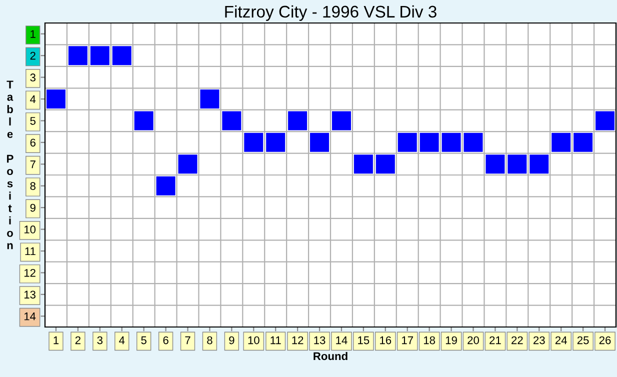 Image resolution: width=617 pixels, height=377 pixels. Describe the element at coordinates (451, 340) in the screenshot. I see `x-tick-label: 19` at that location.